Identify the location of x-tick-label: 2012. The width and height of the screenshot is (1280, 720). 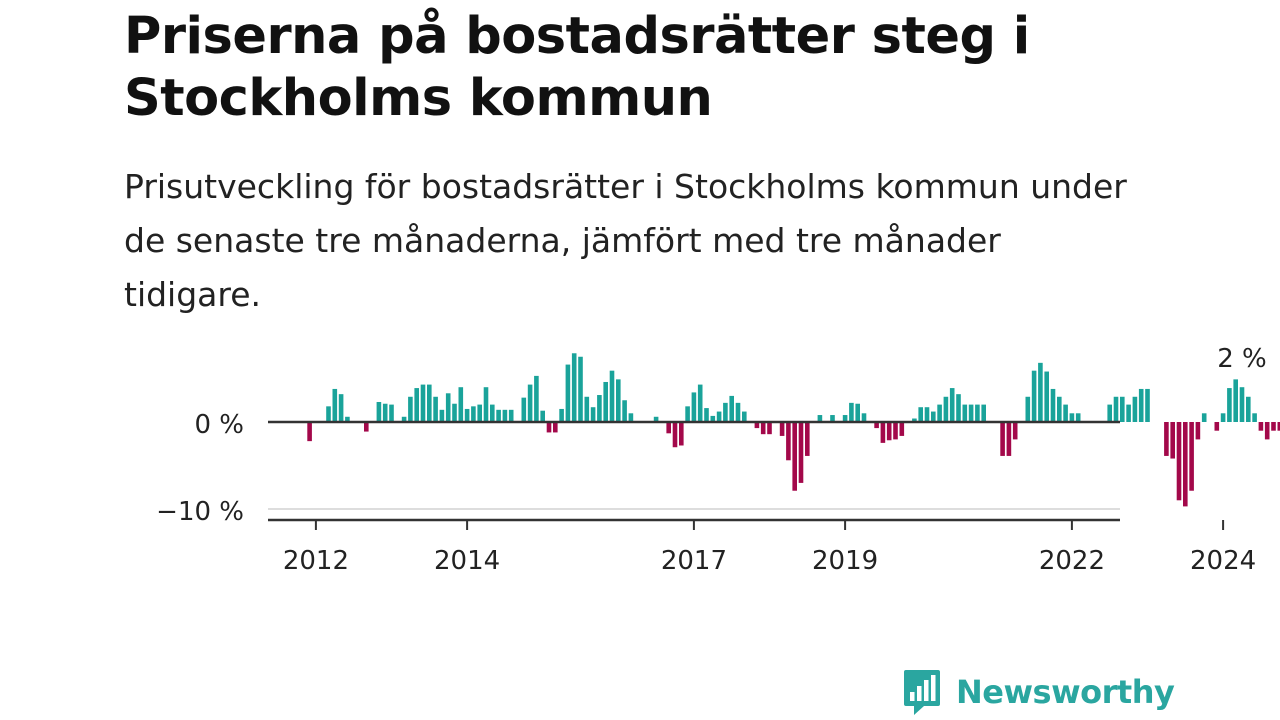
(316, 561).